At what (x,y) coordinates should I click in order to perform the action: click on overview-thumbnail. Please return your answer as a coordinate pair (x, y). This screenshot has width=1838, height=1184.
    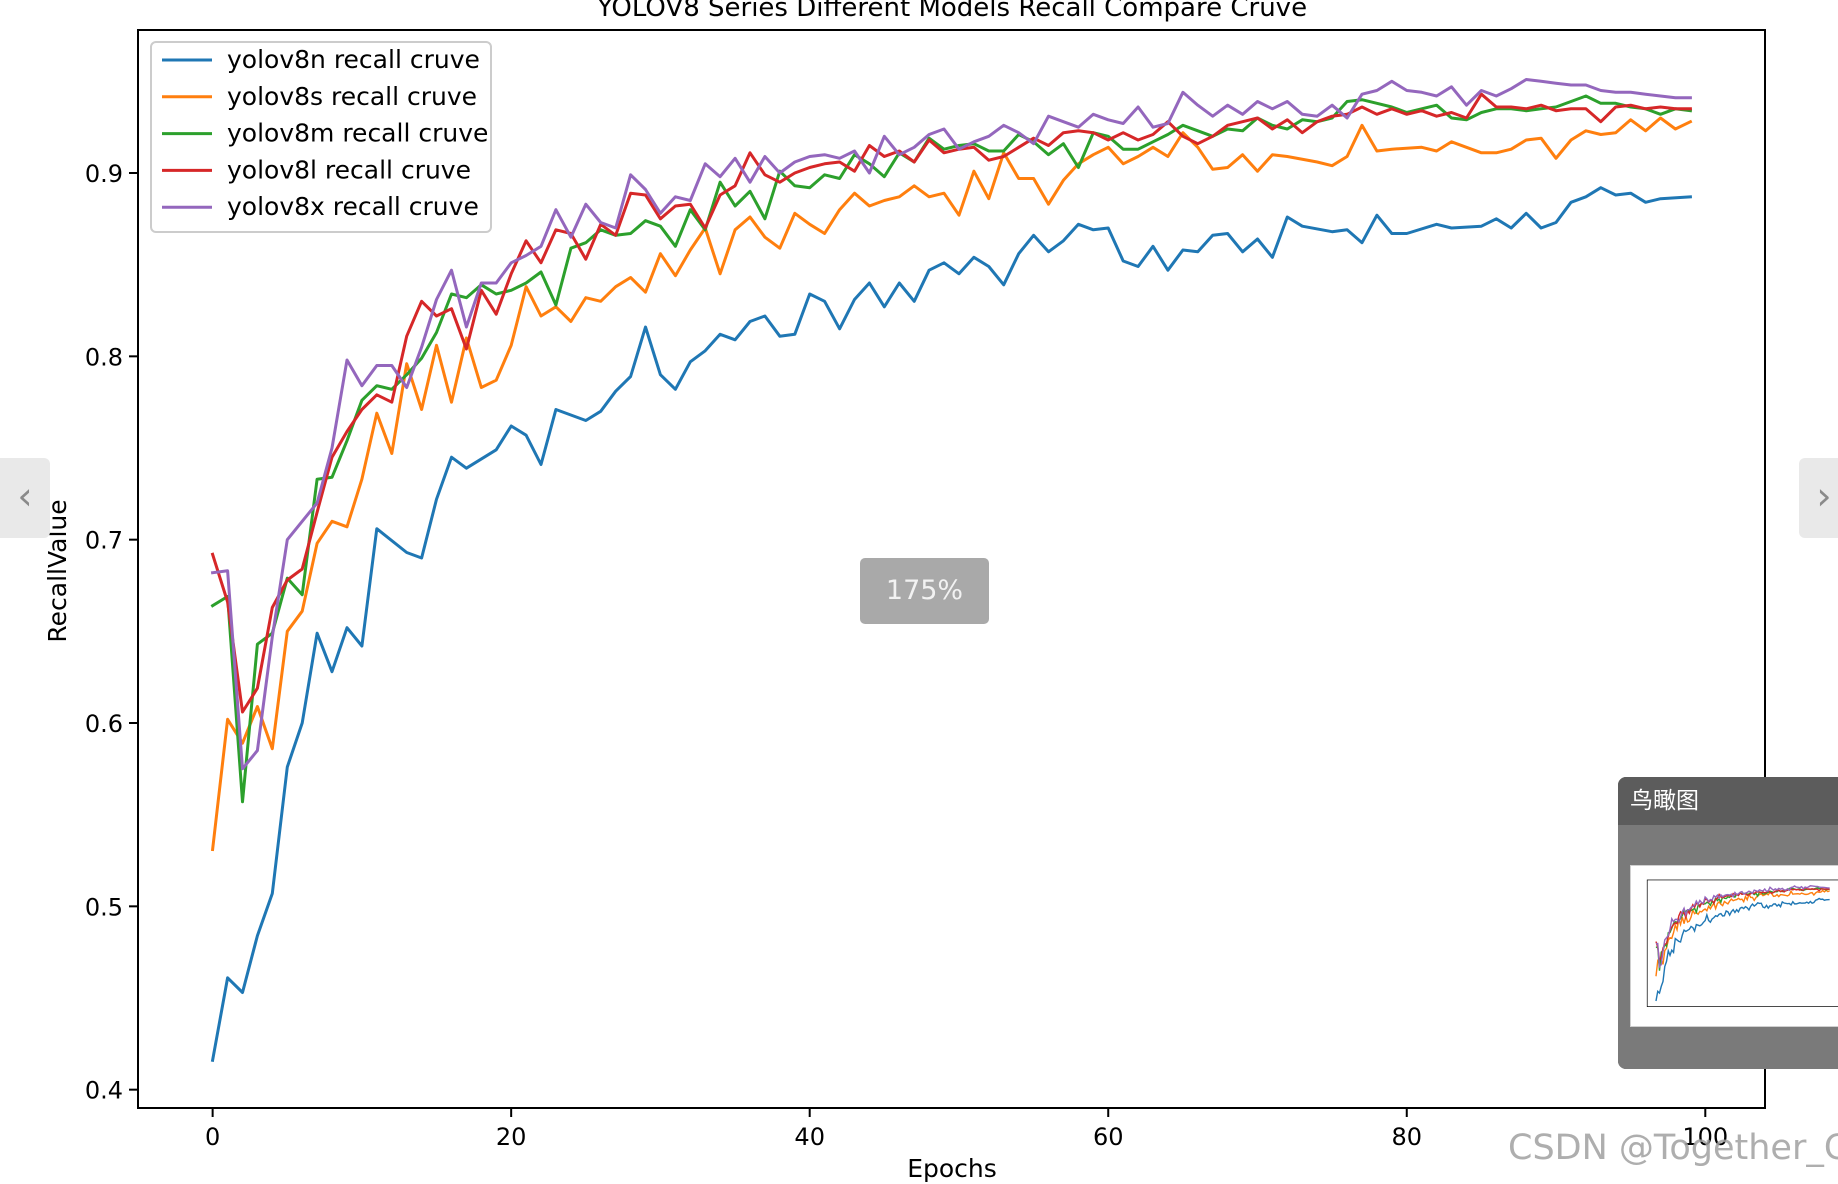
    Looking at the image, I should click on (1734, 946).